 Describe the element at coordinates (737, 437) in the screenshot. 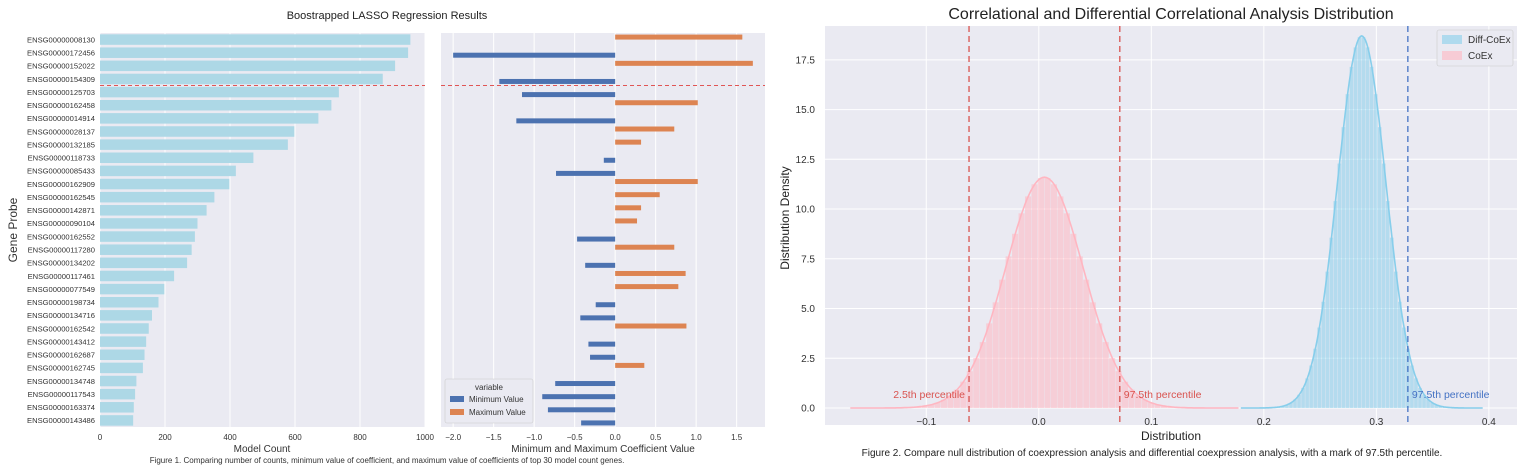

I see `x-tick-label: 1.5` at that location.